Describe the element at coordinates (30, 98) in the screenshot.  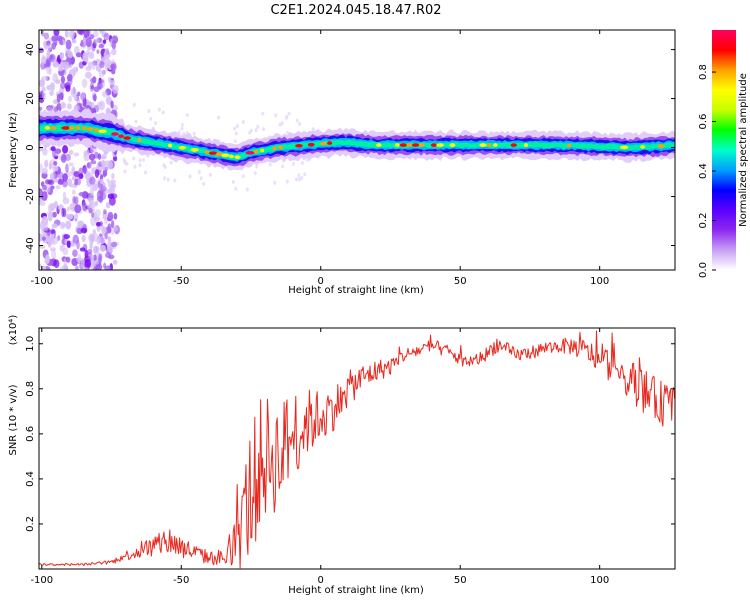
I see `y-tick-label: 20` at that location.